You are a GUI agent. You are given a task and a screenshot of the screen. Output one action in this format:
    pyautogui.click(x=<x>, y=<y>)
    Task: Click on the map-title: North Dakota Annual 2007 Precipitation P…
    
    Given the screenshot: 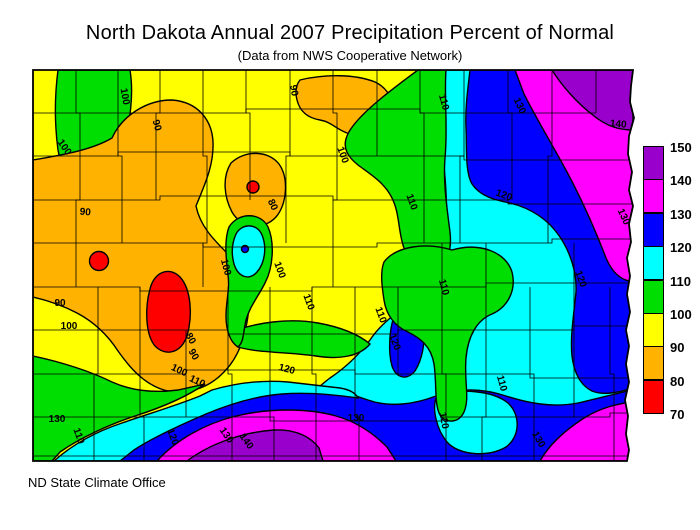 What is the action you would take?
    pyautogui.click(x=350, y=33)
    